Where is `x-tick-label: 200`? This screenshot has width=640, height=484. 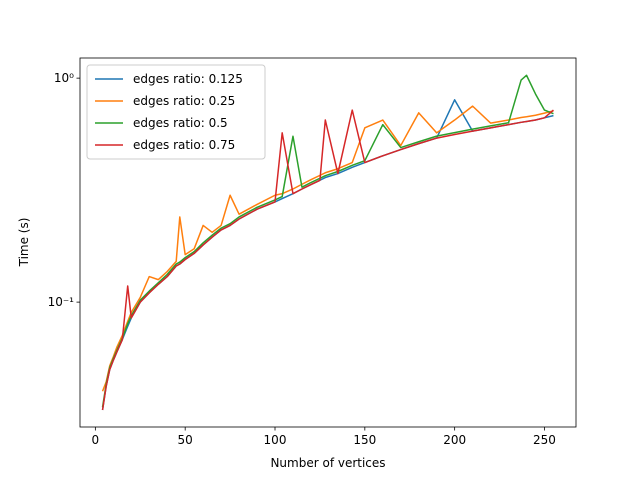 x-tick-label: 200 is located at coordinates (454, 440).